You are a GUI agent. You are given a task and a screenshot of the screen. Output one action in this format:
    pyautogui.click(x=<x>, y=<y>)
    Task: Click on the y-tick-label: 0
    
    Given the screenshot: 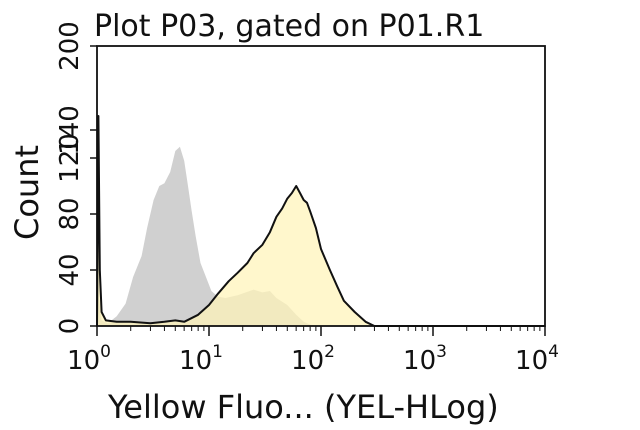 What is the action you would take?
    pyautogui.click(x=70, y=326)
    